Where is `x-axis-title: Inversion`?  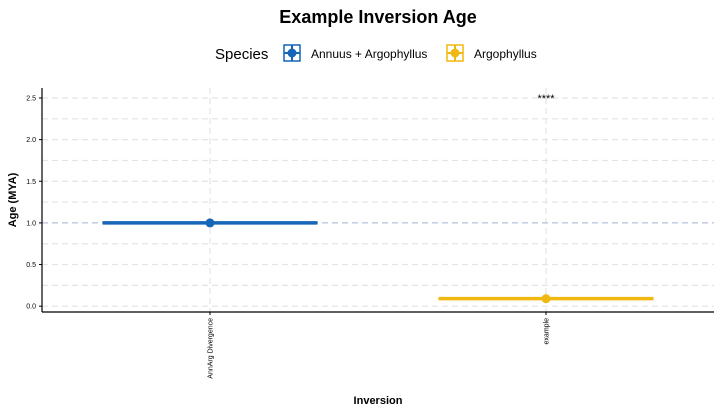 x-axis-title: Inversion is located at coordinates (378, 401).